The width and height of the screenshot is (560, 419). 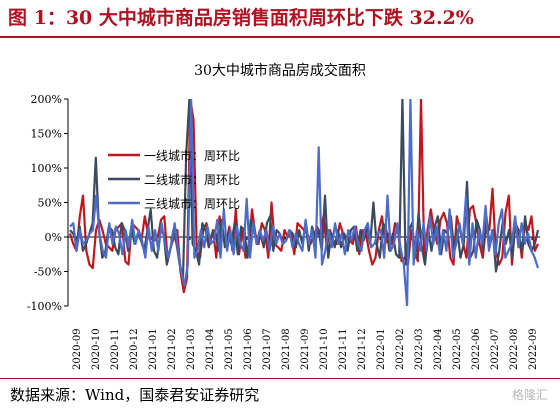 I want to click on y-tick-label: -50%, so click(x=48, y=272).